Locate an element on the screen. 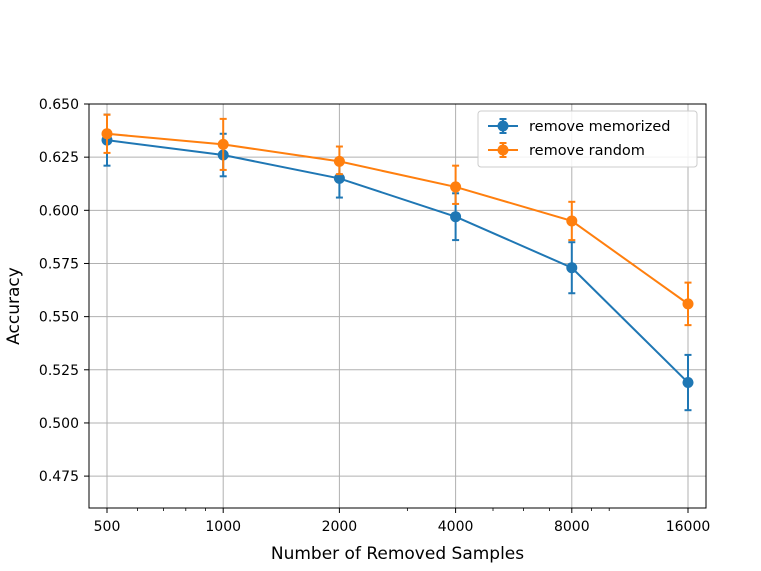 This screenshot has width=761, height=571. y-tick-label: 0.550 is located at coordinates (59, 318).